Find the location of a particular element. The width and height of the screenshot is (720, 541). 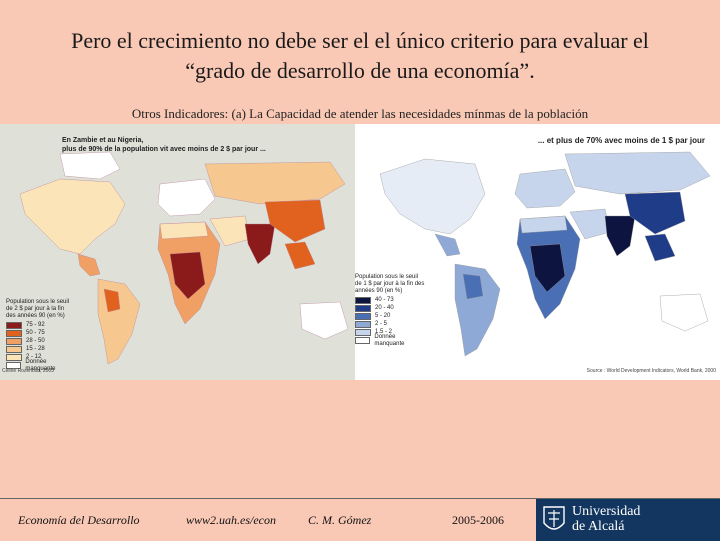

legend-label: 1.5 - 2 is located at coordinates (384, 332).